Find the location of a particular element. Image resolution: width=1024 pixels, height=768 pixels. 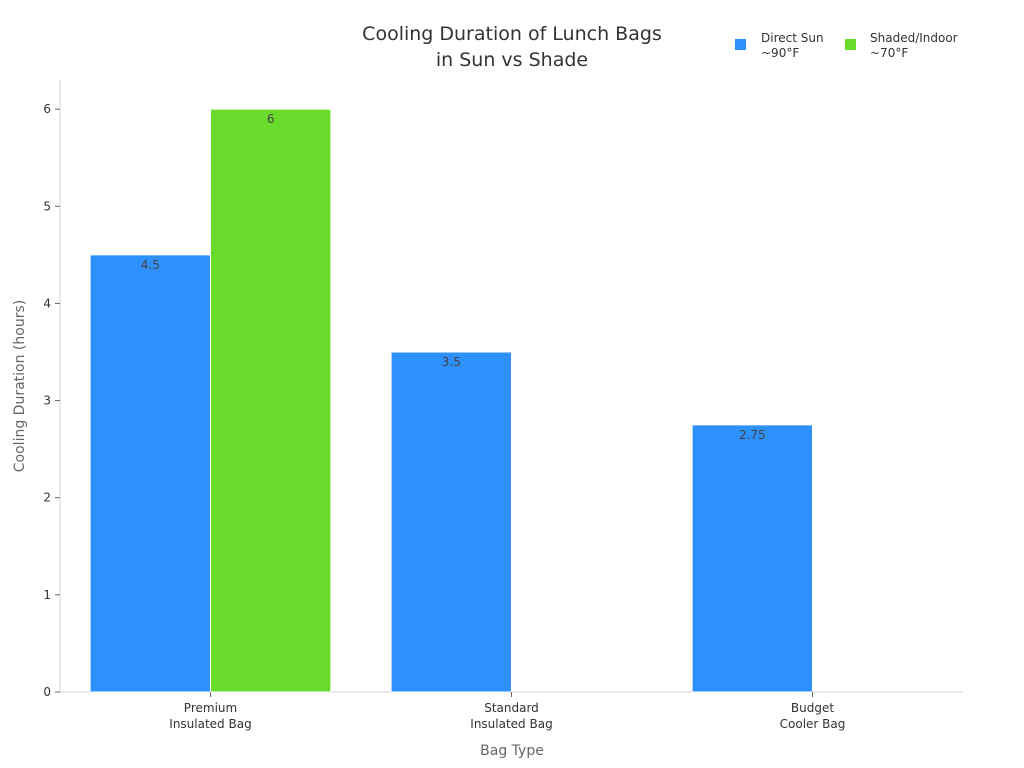

y-axis-title: Cooling Duration (hours) is located at coordinates (20, 386).